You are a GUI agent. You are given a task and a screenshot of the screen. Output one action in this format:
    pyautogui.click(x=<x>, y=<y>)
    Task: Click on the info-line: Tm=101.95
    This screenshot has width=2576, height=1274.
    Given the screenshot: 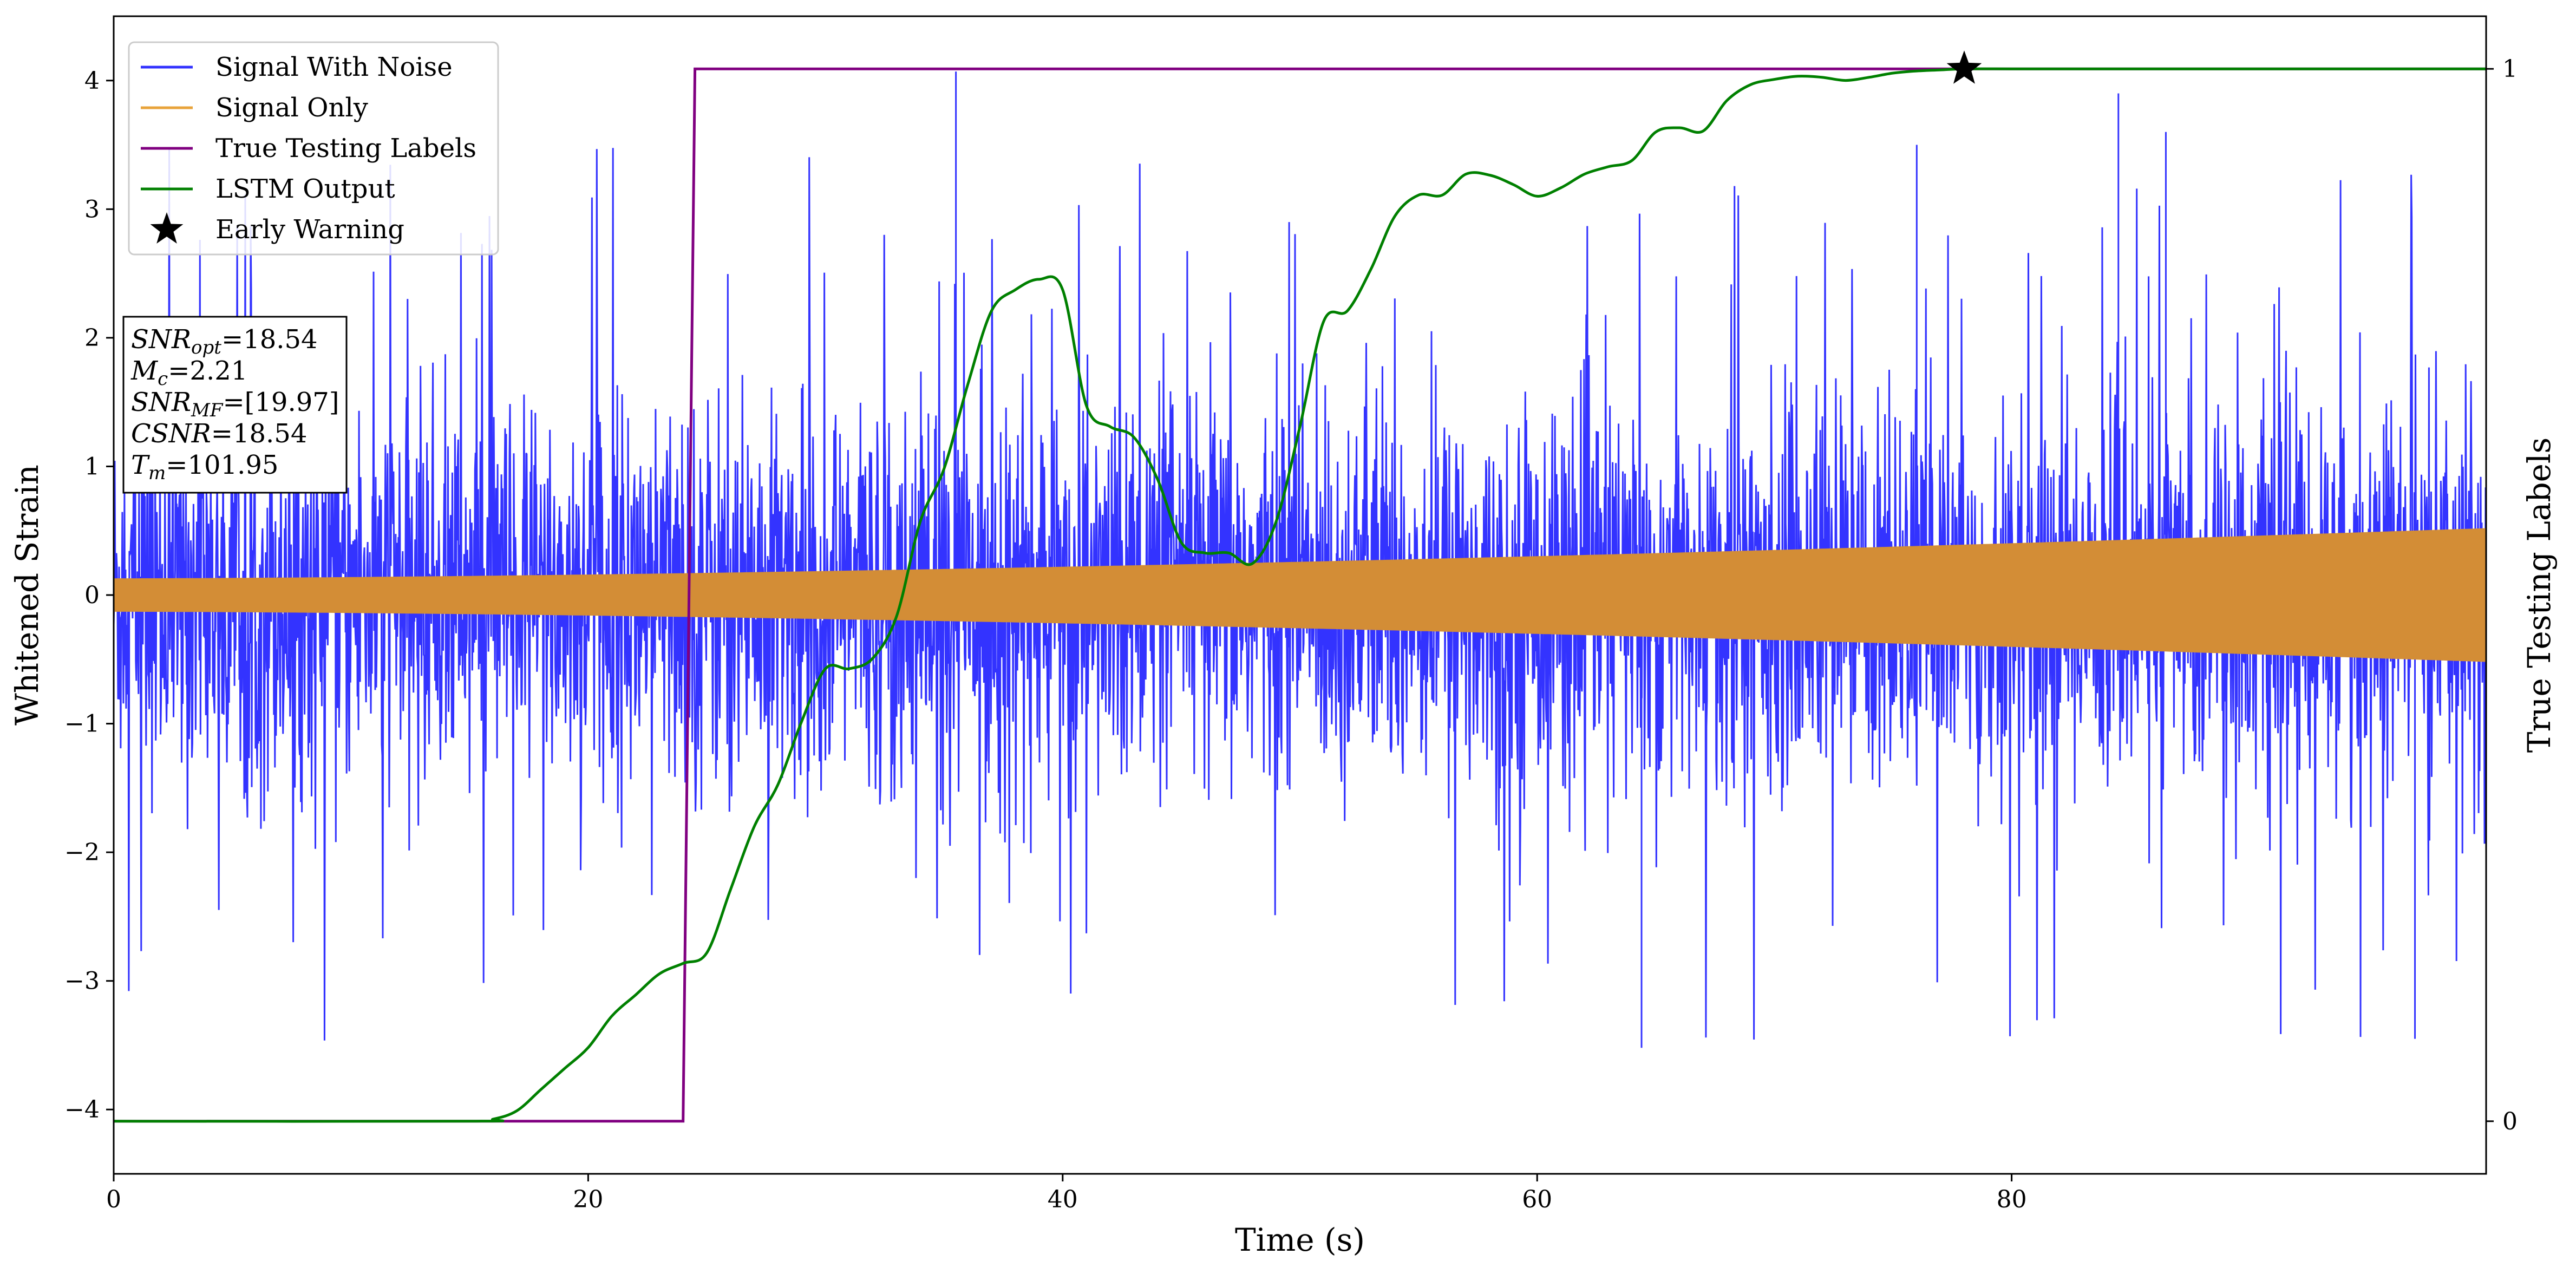 What is the action you would take?
    pyautogui.click(x=204, y=467)
    